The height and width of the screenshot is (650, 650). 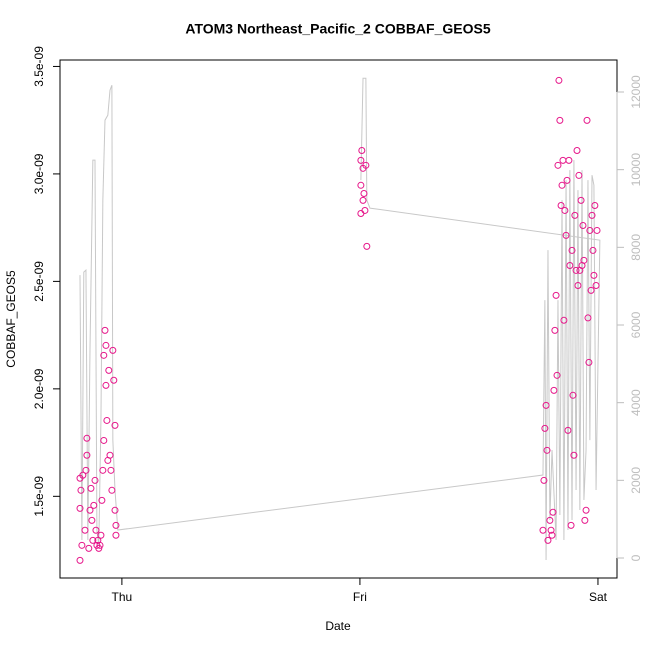 What do you see at coordinates (636, 402) in the screenshot?
I see `y2-tick-label: 4000` at bounding box center [636, 402].